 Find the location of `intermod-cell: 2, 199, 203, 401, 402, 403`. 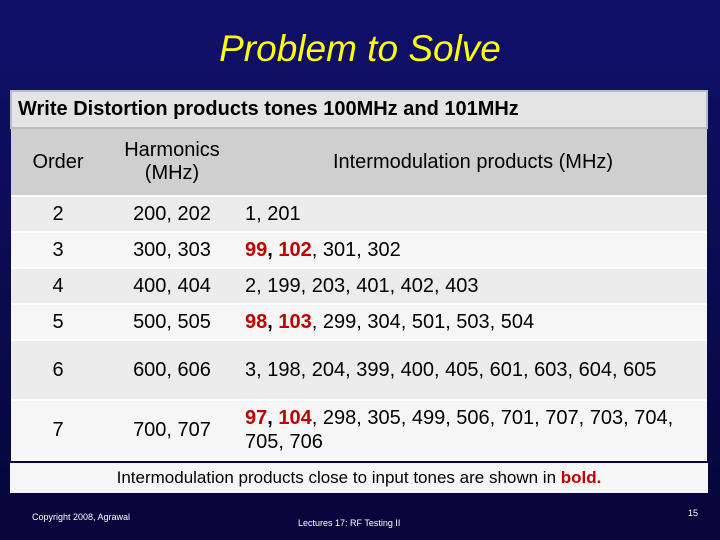

intermod-cell: 2, 199, 203, 401, 402, 403 is located at coordinates (473, 286).